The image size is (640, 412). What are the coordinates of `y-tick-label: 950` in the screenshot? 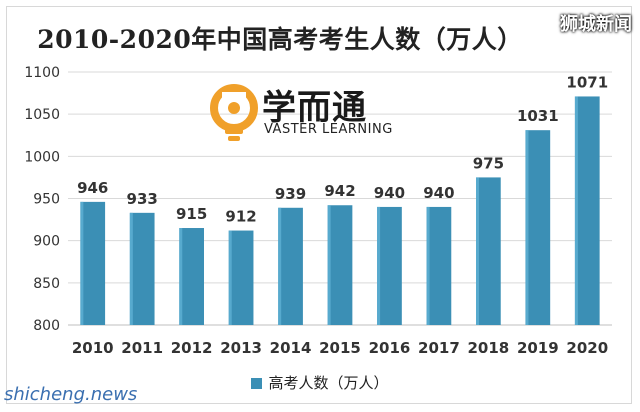 It's located at (46, 200).